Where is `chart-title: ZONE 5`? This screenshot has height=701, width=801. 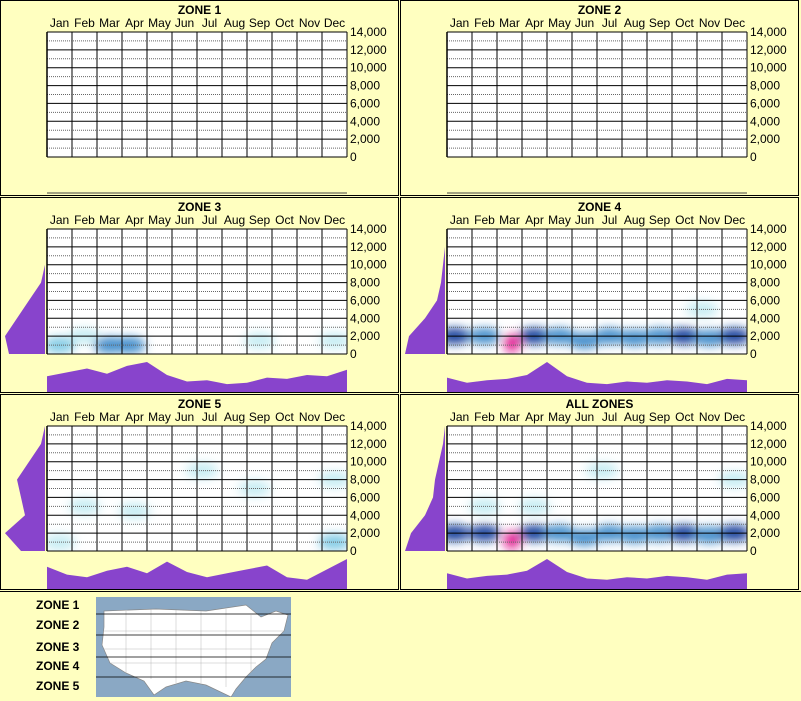
chart-title: ZONE 5 is located at coordinates (199, 404).